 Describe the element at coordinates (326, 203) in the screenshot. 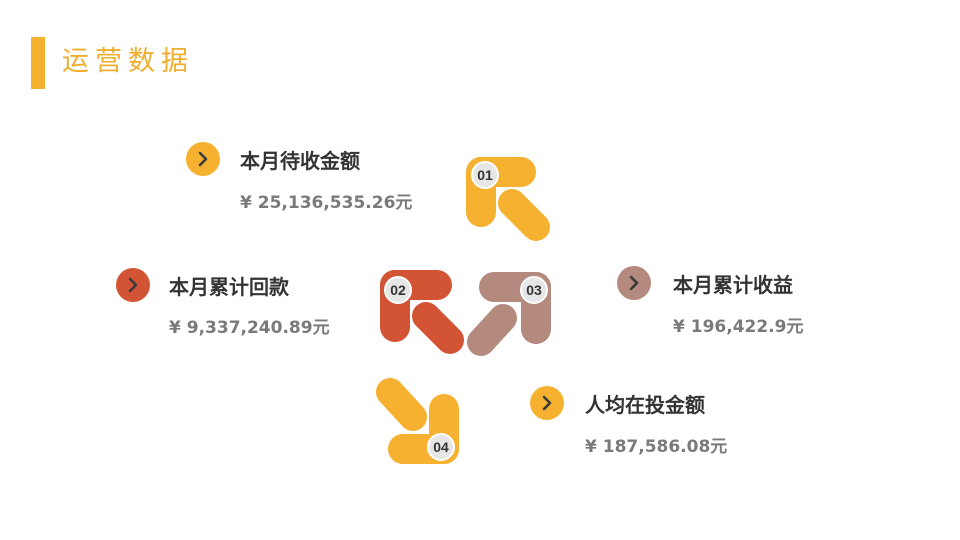

I see `item-1-value: ¥ 25,136,535.26元` at that location.